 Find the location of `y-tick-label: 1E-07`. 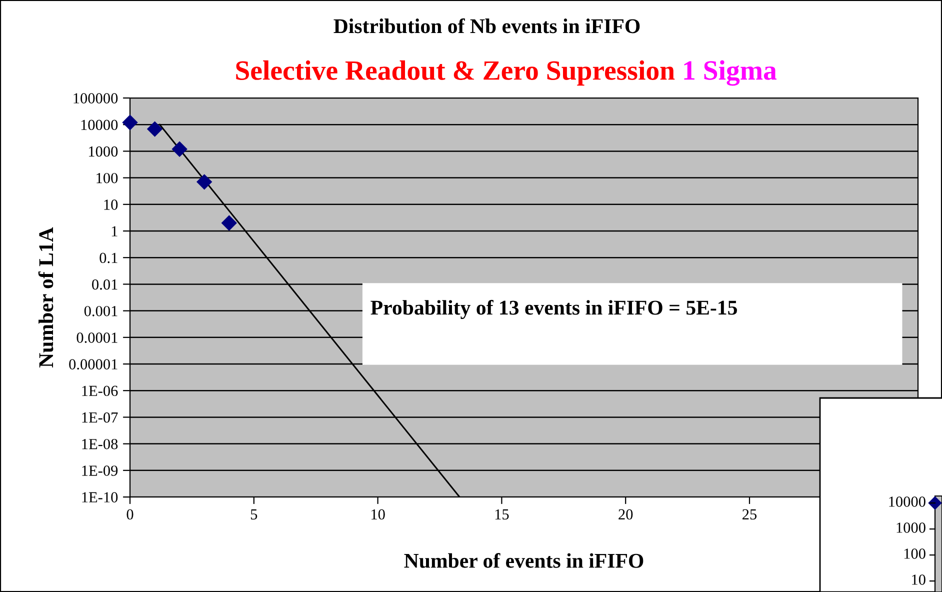

y-tick-label: 1E-07 is located at coordinates (100, 417).